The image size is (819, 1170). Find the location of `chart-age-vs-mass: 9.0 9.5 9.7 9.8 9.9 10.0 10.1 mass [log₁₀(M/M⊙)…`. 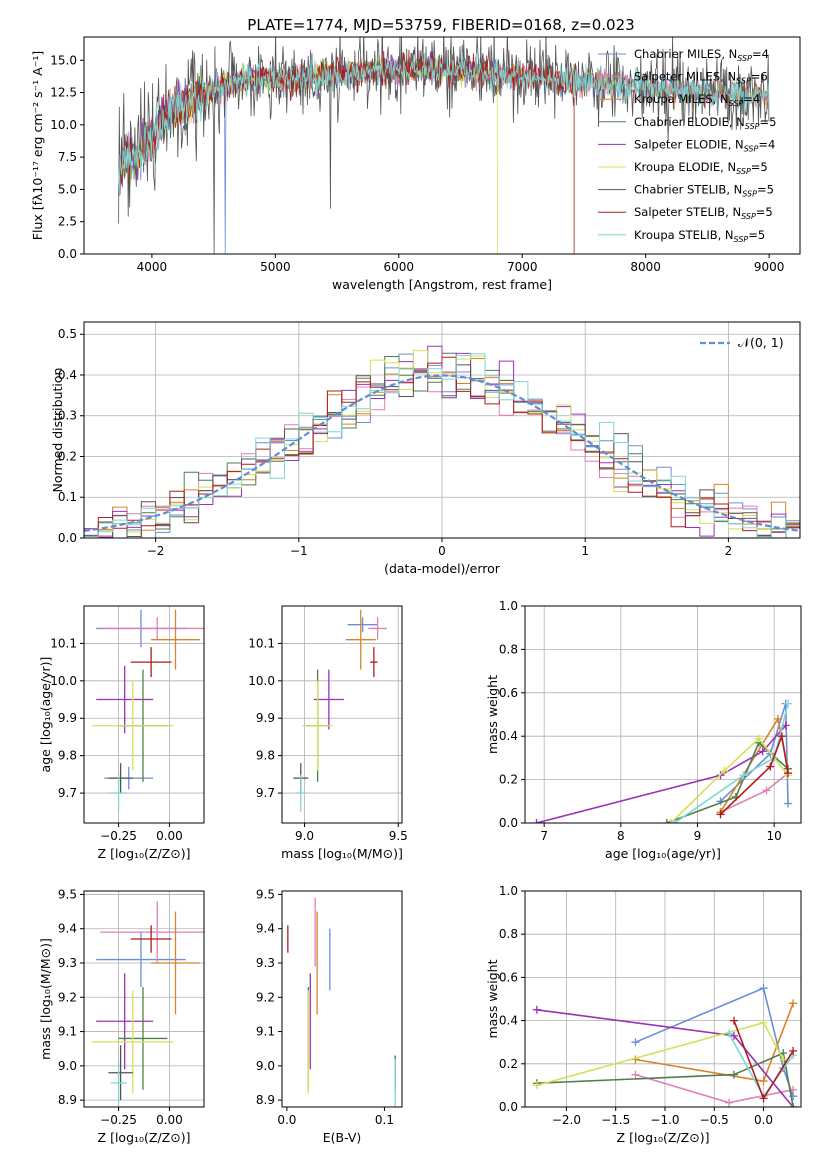

chart-age-vs-mass: 9.0 9.5 9.7 9.8 9.9 10.0 10.1 mass [log₁₀(M/M⊙)… is located at coordinates (328, 733).